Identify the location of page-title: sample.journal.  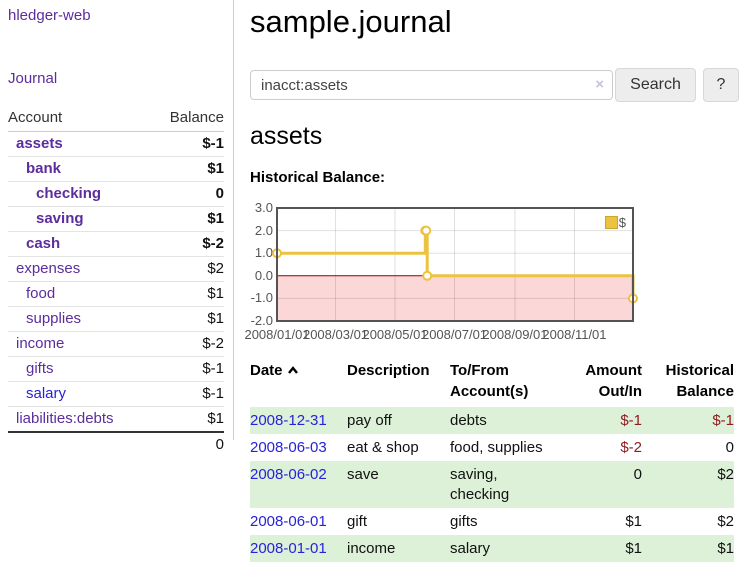
(351, 21).